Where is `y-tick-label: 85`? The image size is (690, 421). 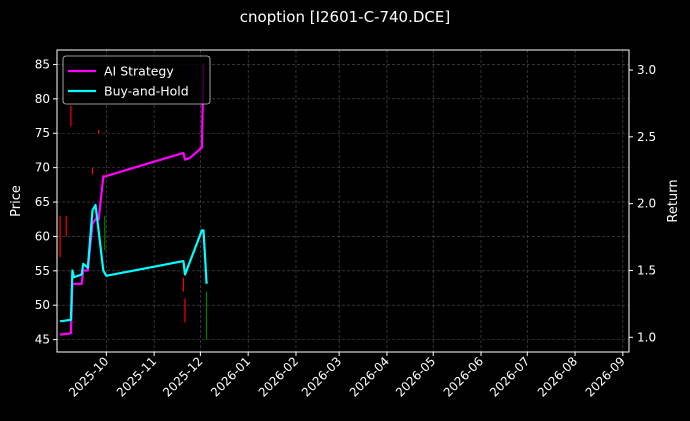
y-tick-label: 85 is located at coordinates (42, 64).